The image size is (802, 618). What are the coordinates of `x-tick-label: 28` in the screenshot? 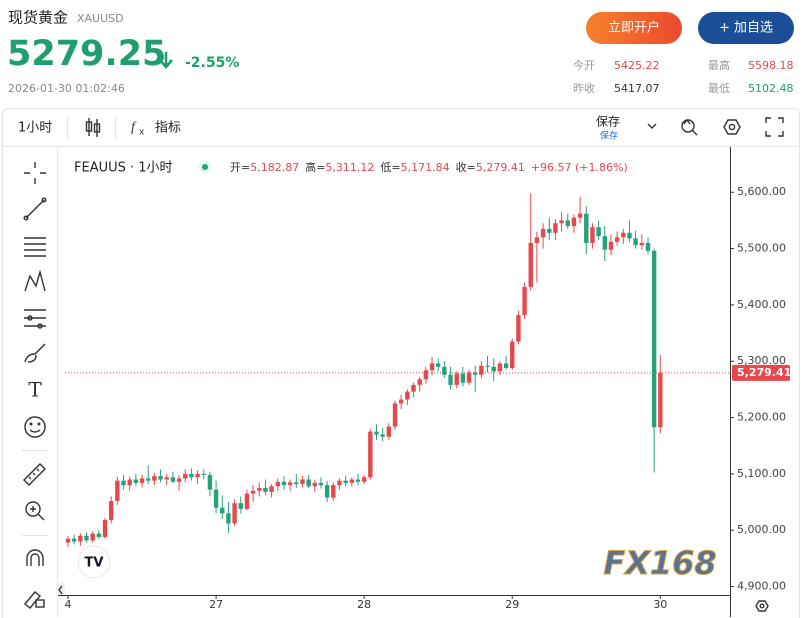 It's located at (364, 604).